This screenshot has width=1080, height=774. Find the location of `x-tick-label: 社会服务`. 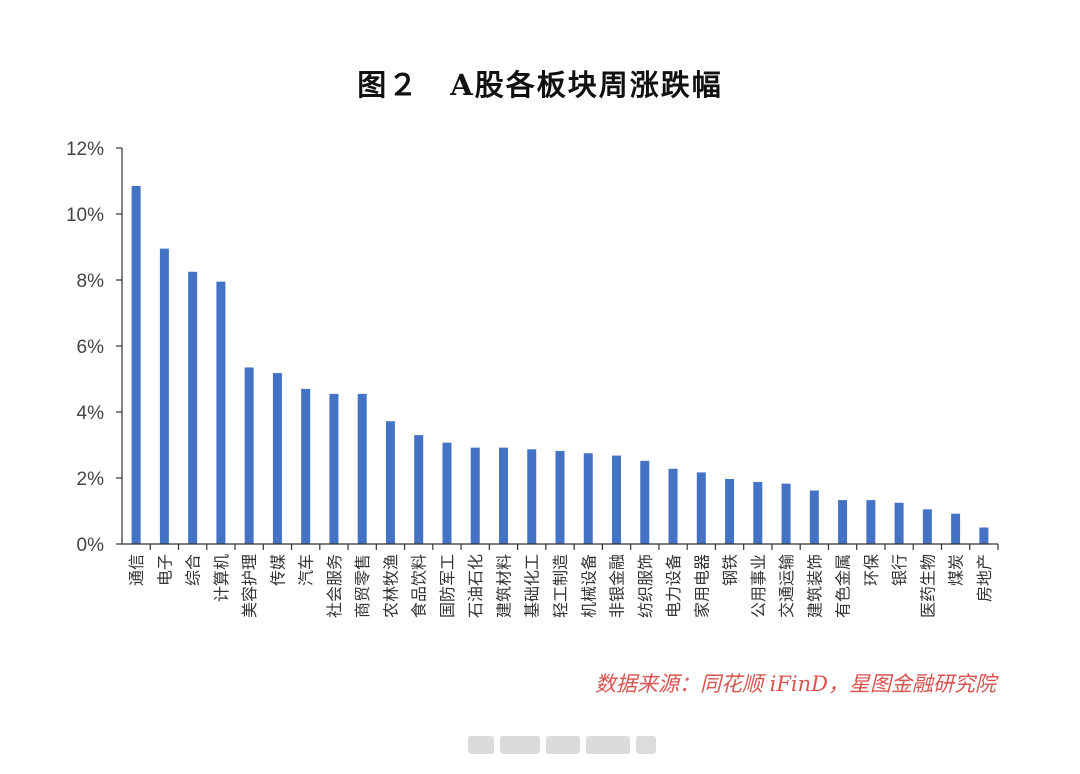

x-tick-label: 社会服务 is located at coordinates (334, 586).